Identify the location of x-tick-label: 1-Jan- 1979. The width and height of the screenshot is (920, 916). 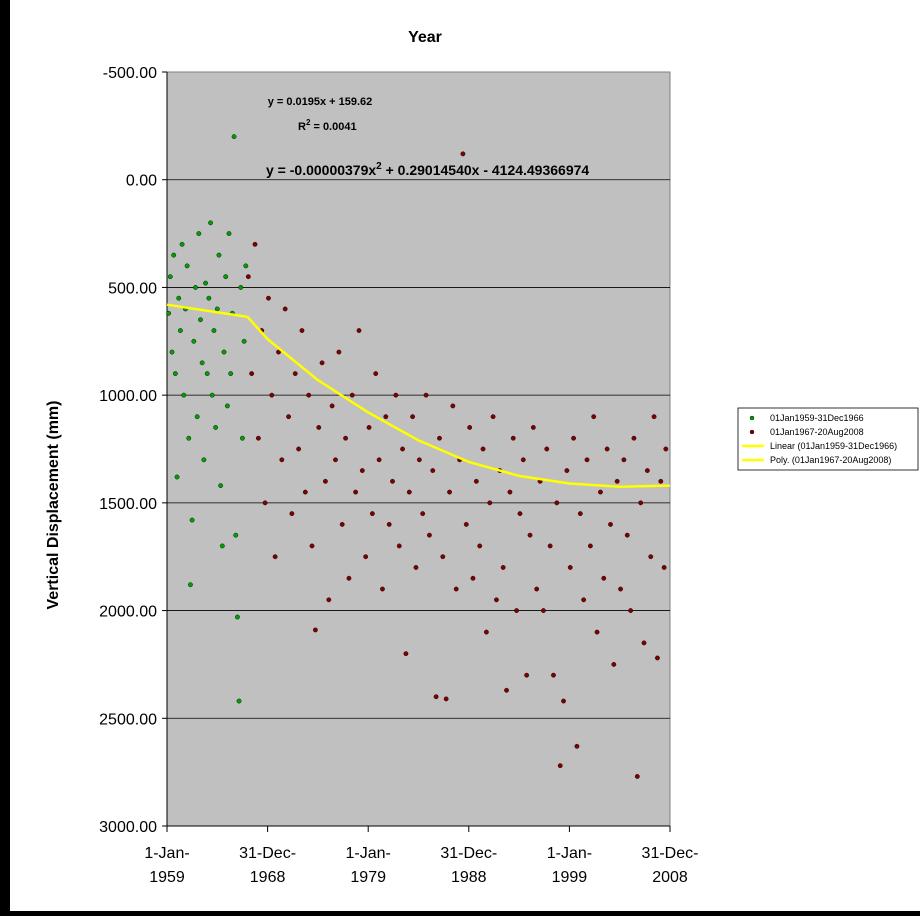
(368, 865).